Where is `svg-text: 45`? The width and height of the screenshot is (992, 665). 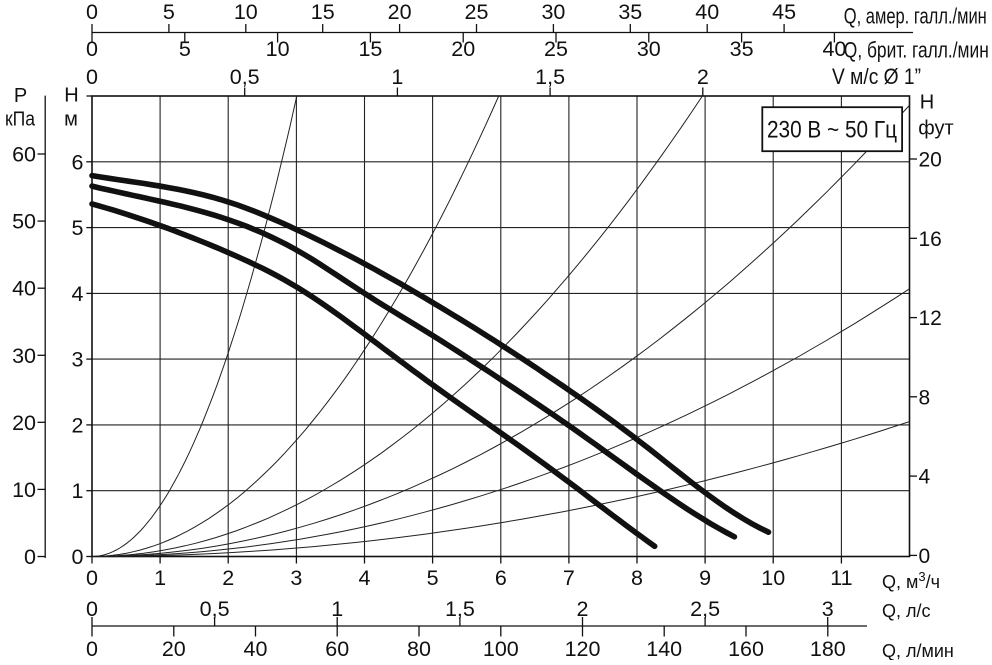 svg-text: 45 is located at coordinates (784, 12).